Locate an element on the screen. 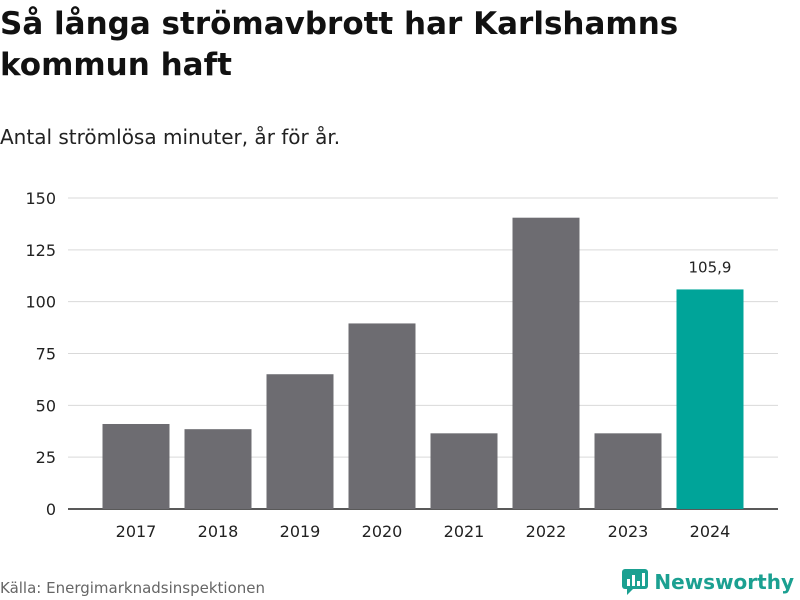  brand-name: Newsworthy is located at coordinates (724, 582).